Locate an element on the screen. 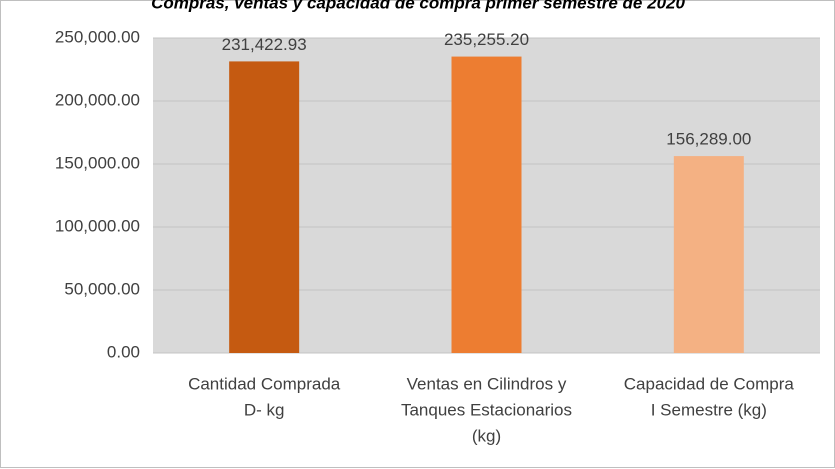 This screenshot has width=835, height=469. data-label: 235,255.20 is located at coordinates (486, 39).